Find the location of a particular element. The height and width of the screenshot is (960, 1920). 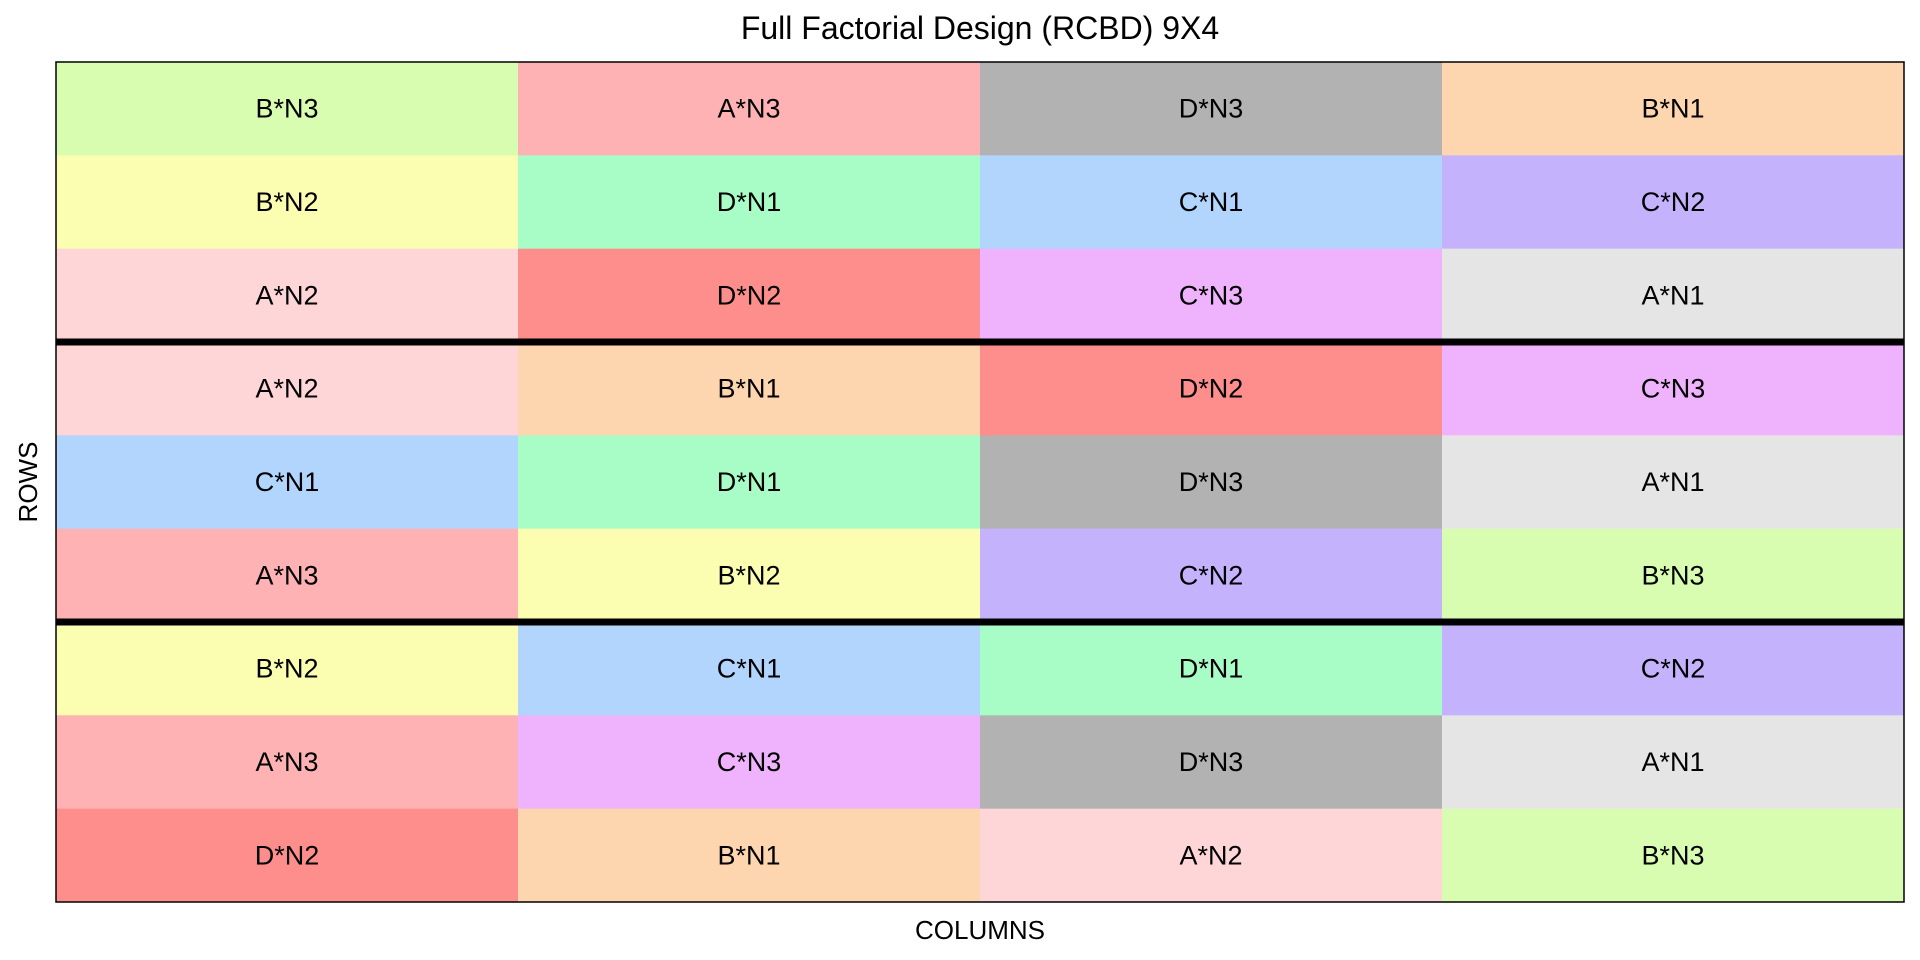

cell-r6-c2 is located at coordinates (749, 575).